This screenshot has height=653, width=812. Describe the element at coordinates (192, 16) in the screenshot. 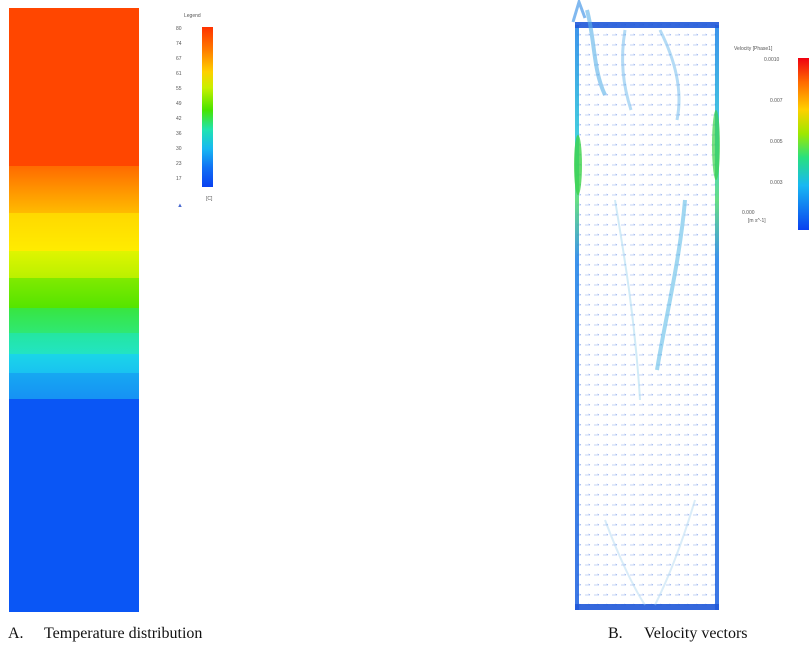

I see `legend-title: Legend` at that location.